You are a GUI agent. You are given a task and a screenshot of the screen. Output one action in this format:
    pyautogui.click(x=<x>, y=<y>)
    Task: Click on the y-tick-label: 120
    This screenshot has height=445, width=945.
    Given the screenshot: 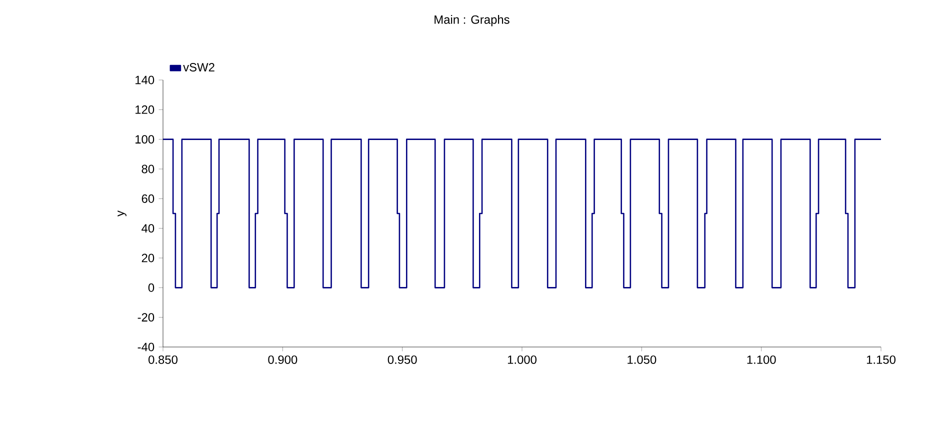 What is the action you would take?
    pyautogui.click(x=145, y=109)
    